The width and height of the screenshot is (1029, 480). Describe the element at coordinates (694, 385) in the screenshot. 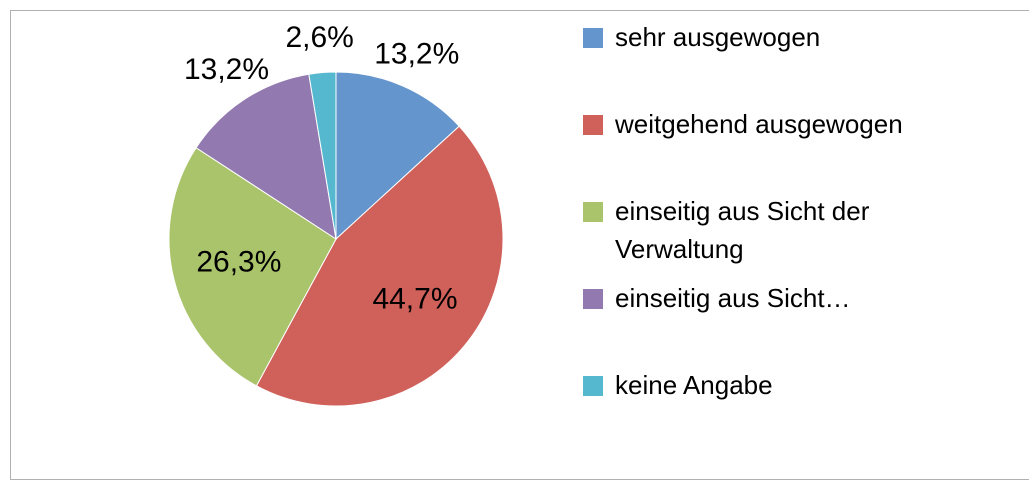

I see `legend-label: keine Angabe` at that location.